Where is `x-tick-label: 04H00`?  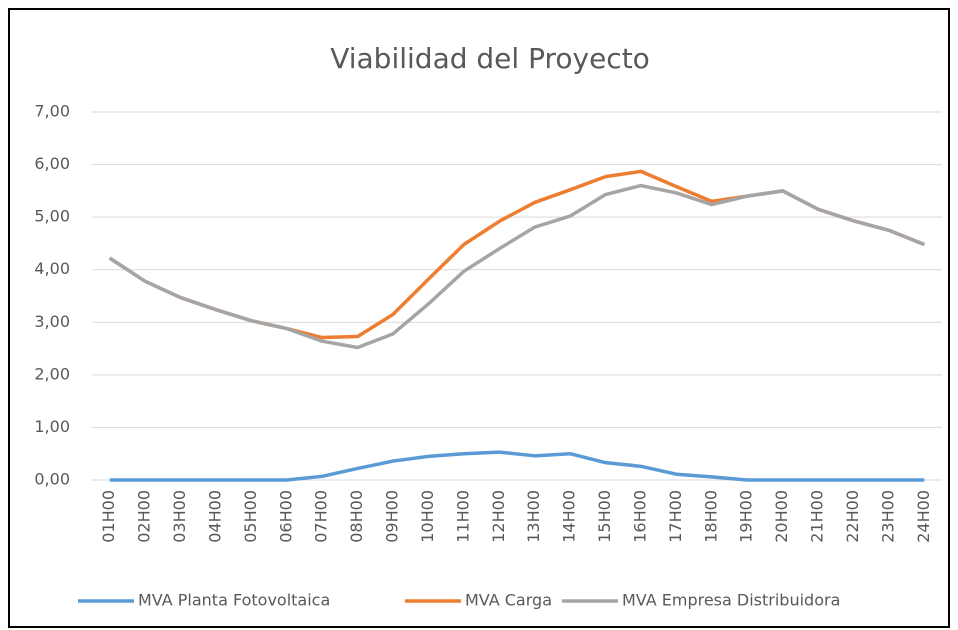 x-tick-label: 04H00 is located at coordinates (214, 516).